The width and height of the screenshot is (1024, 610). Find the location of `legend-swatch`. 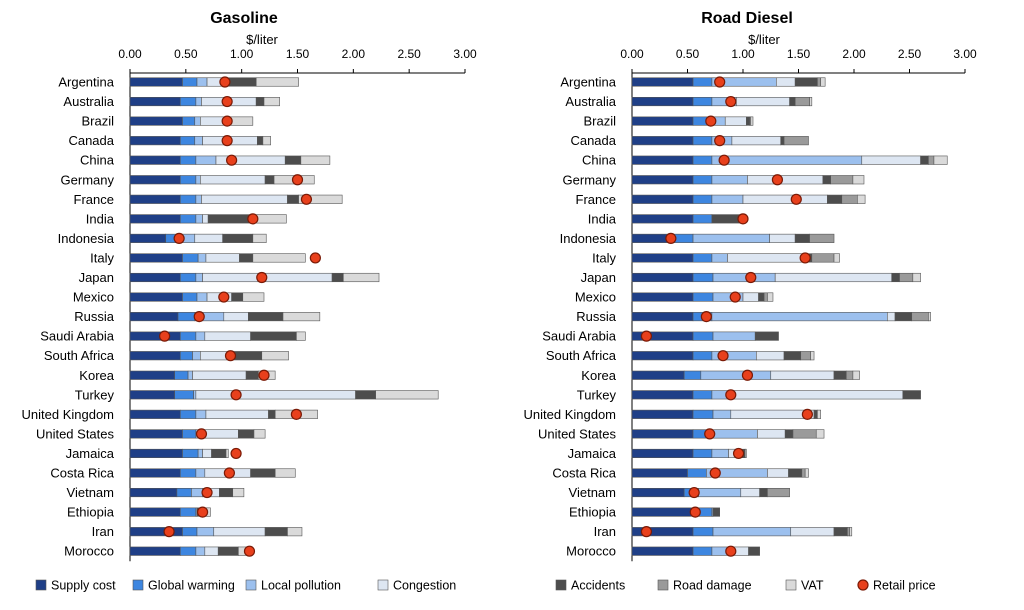

legend-swatch is located at coordinates (791, 585).